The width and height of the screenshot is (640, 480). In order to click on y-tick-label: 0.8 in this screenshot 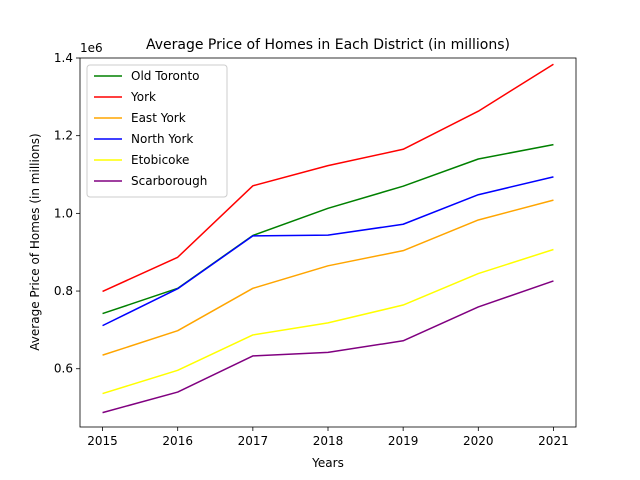, I will do `click(63, 291)`.